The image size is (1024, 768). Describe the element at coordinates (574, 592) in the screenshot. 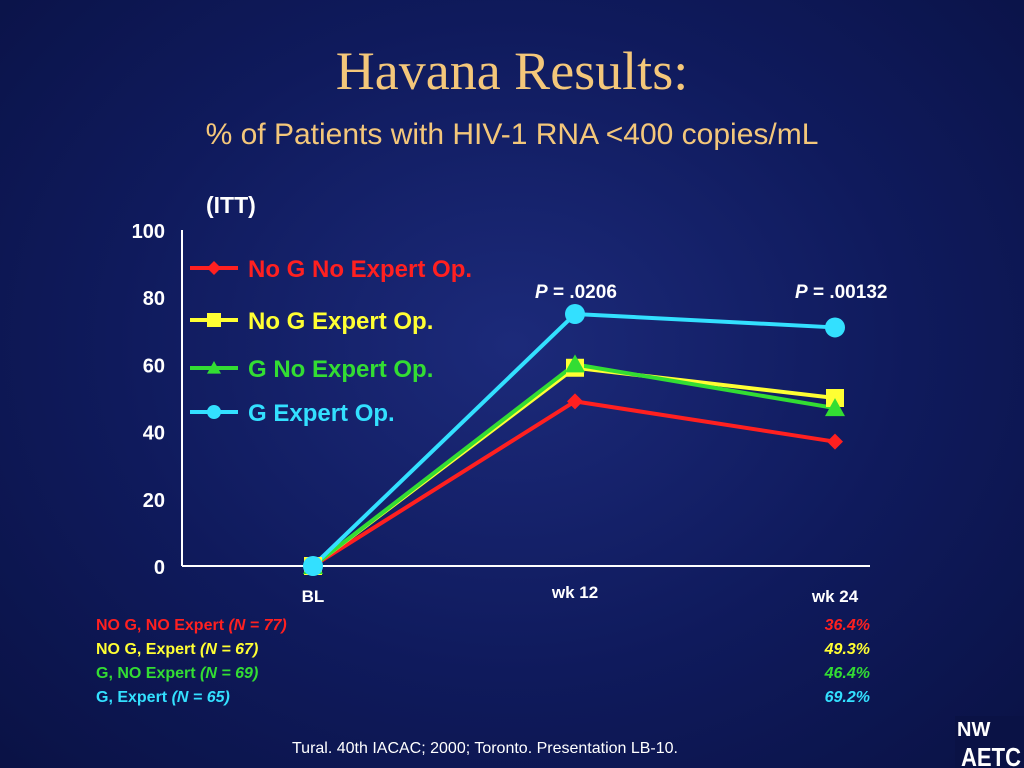

I see `x-tick-label: wk 12` at that location.